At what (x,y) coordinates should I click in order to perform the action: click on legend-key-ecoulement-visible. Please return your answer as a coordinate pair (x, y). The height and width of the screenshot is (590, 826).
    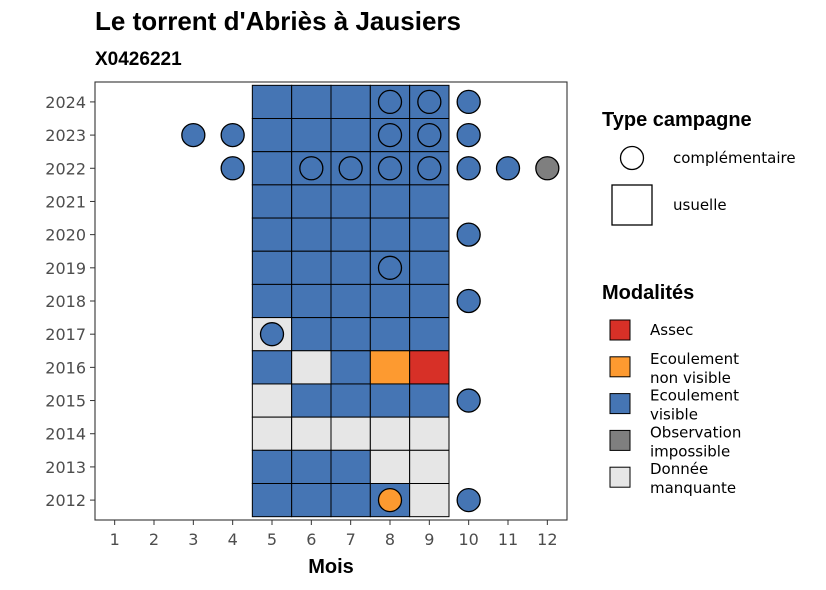
    Looking at the image, I should click on (620, 404).